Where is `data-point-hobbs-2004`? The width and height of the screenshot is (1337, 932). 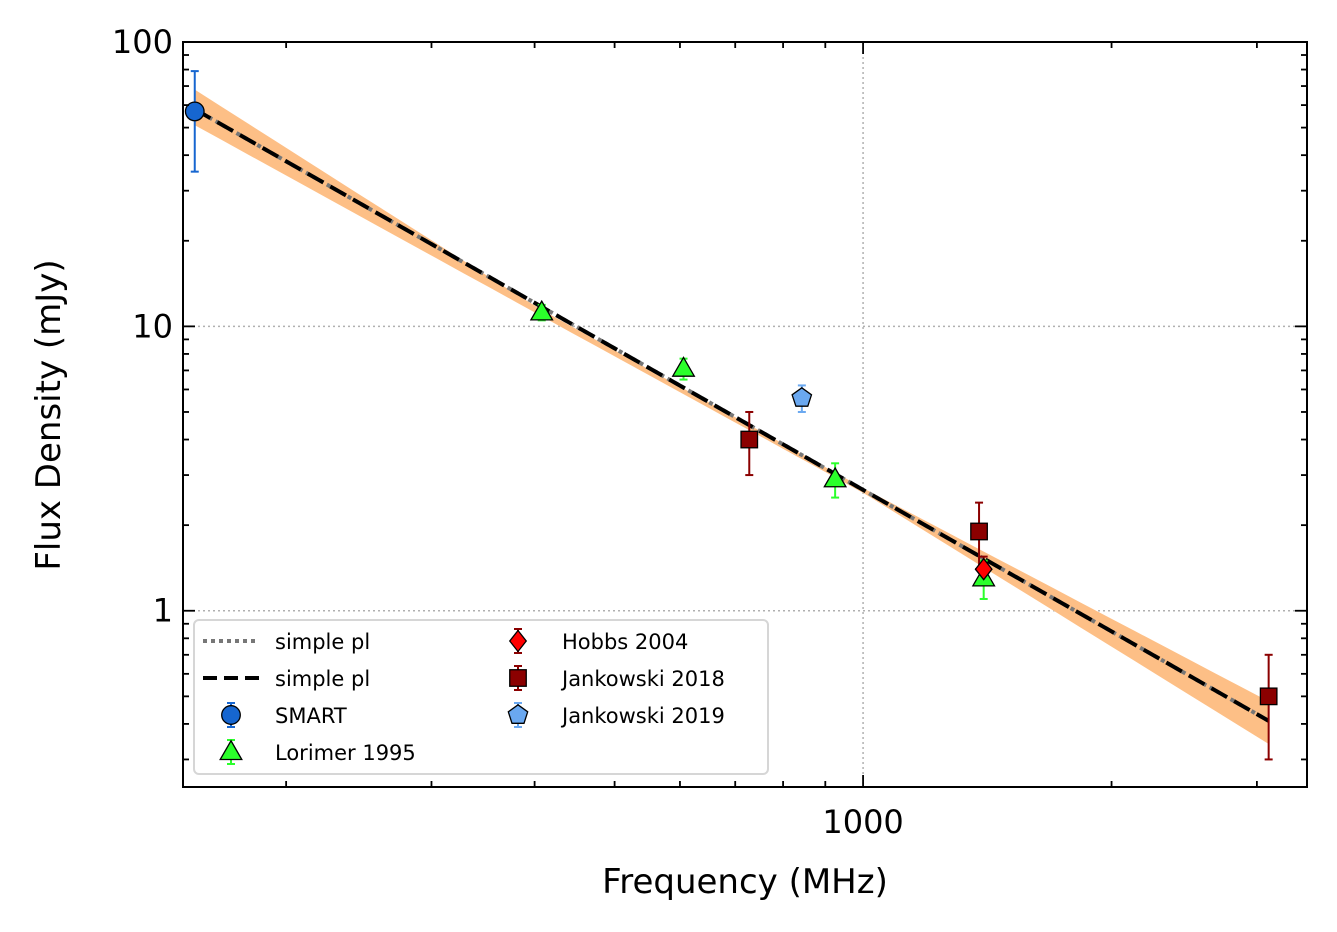 data-point-hobbs-2004 is located at coordinates (983, 569).